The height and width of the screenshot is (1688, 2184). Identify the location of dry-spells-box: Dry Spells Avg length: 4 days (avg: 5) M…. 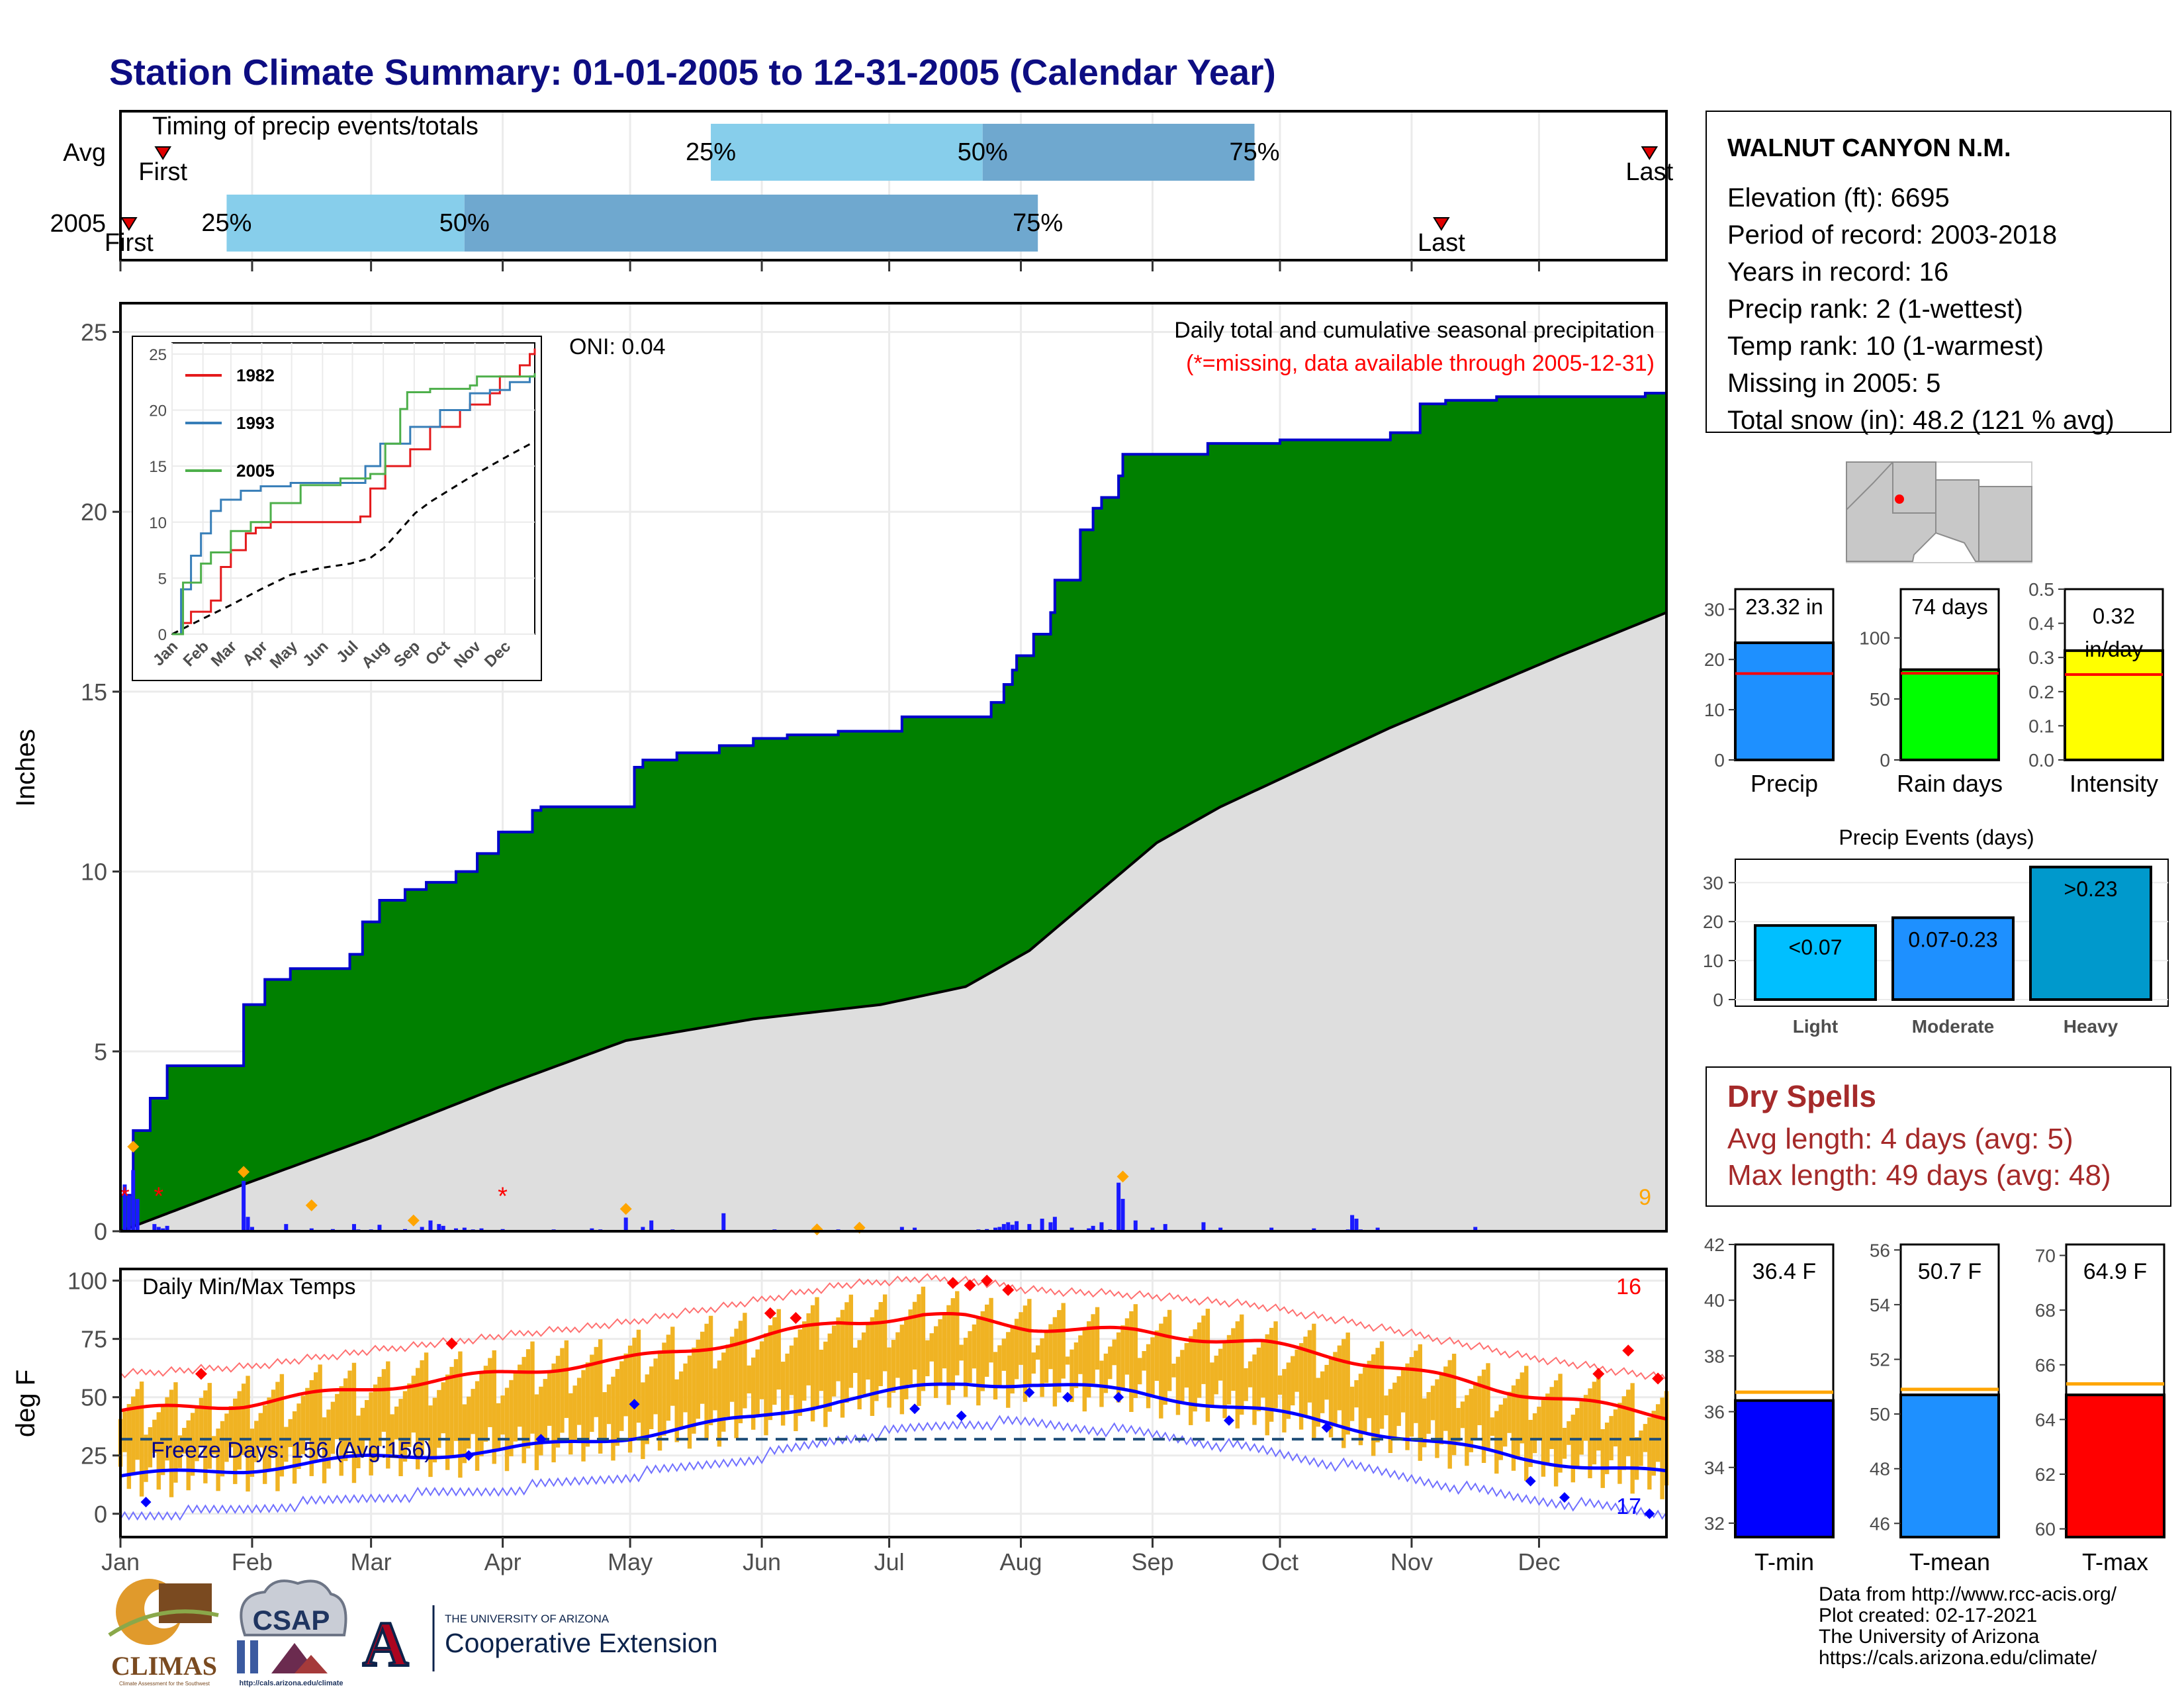
(1939, 1136).